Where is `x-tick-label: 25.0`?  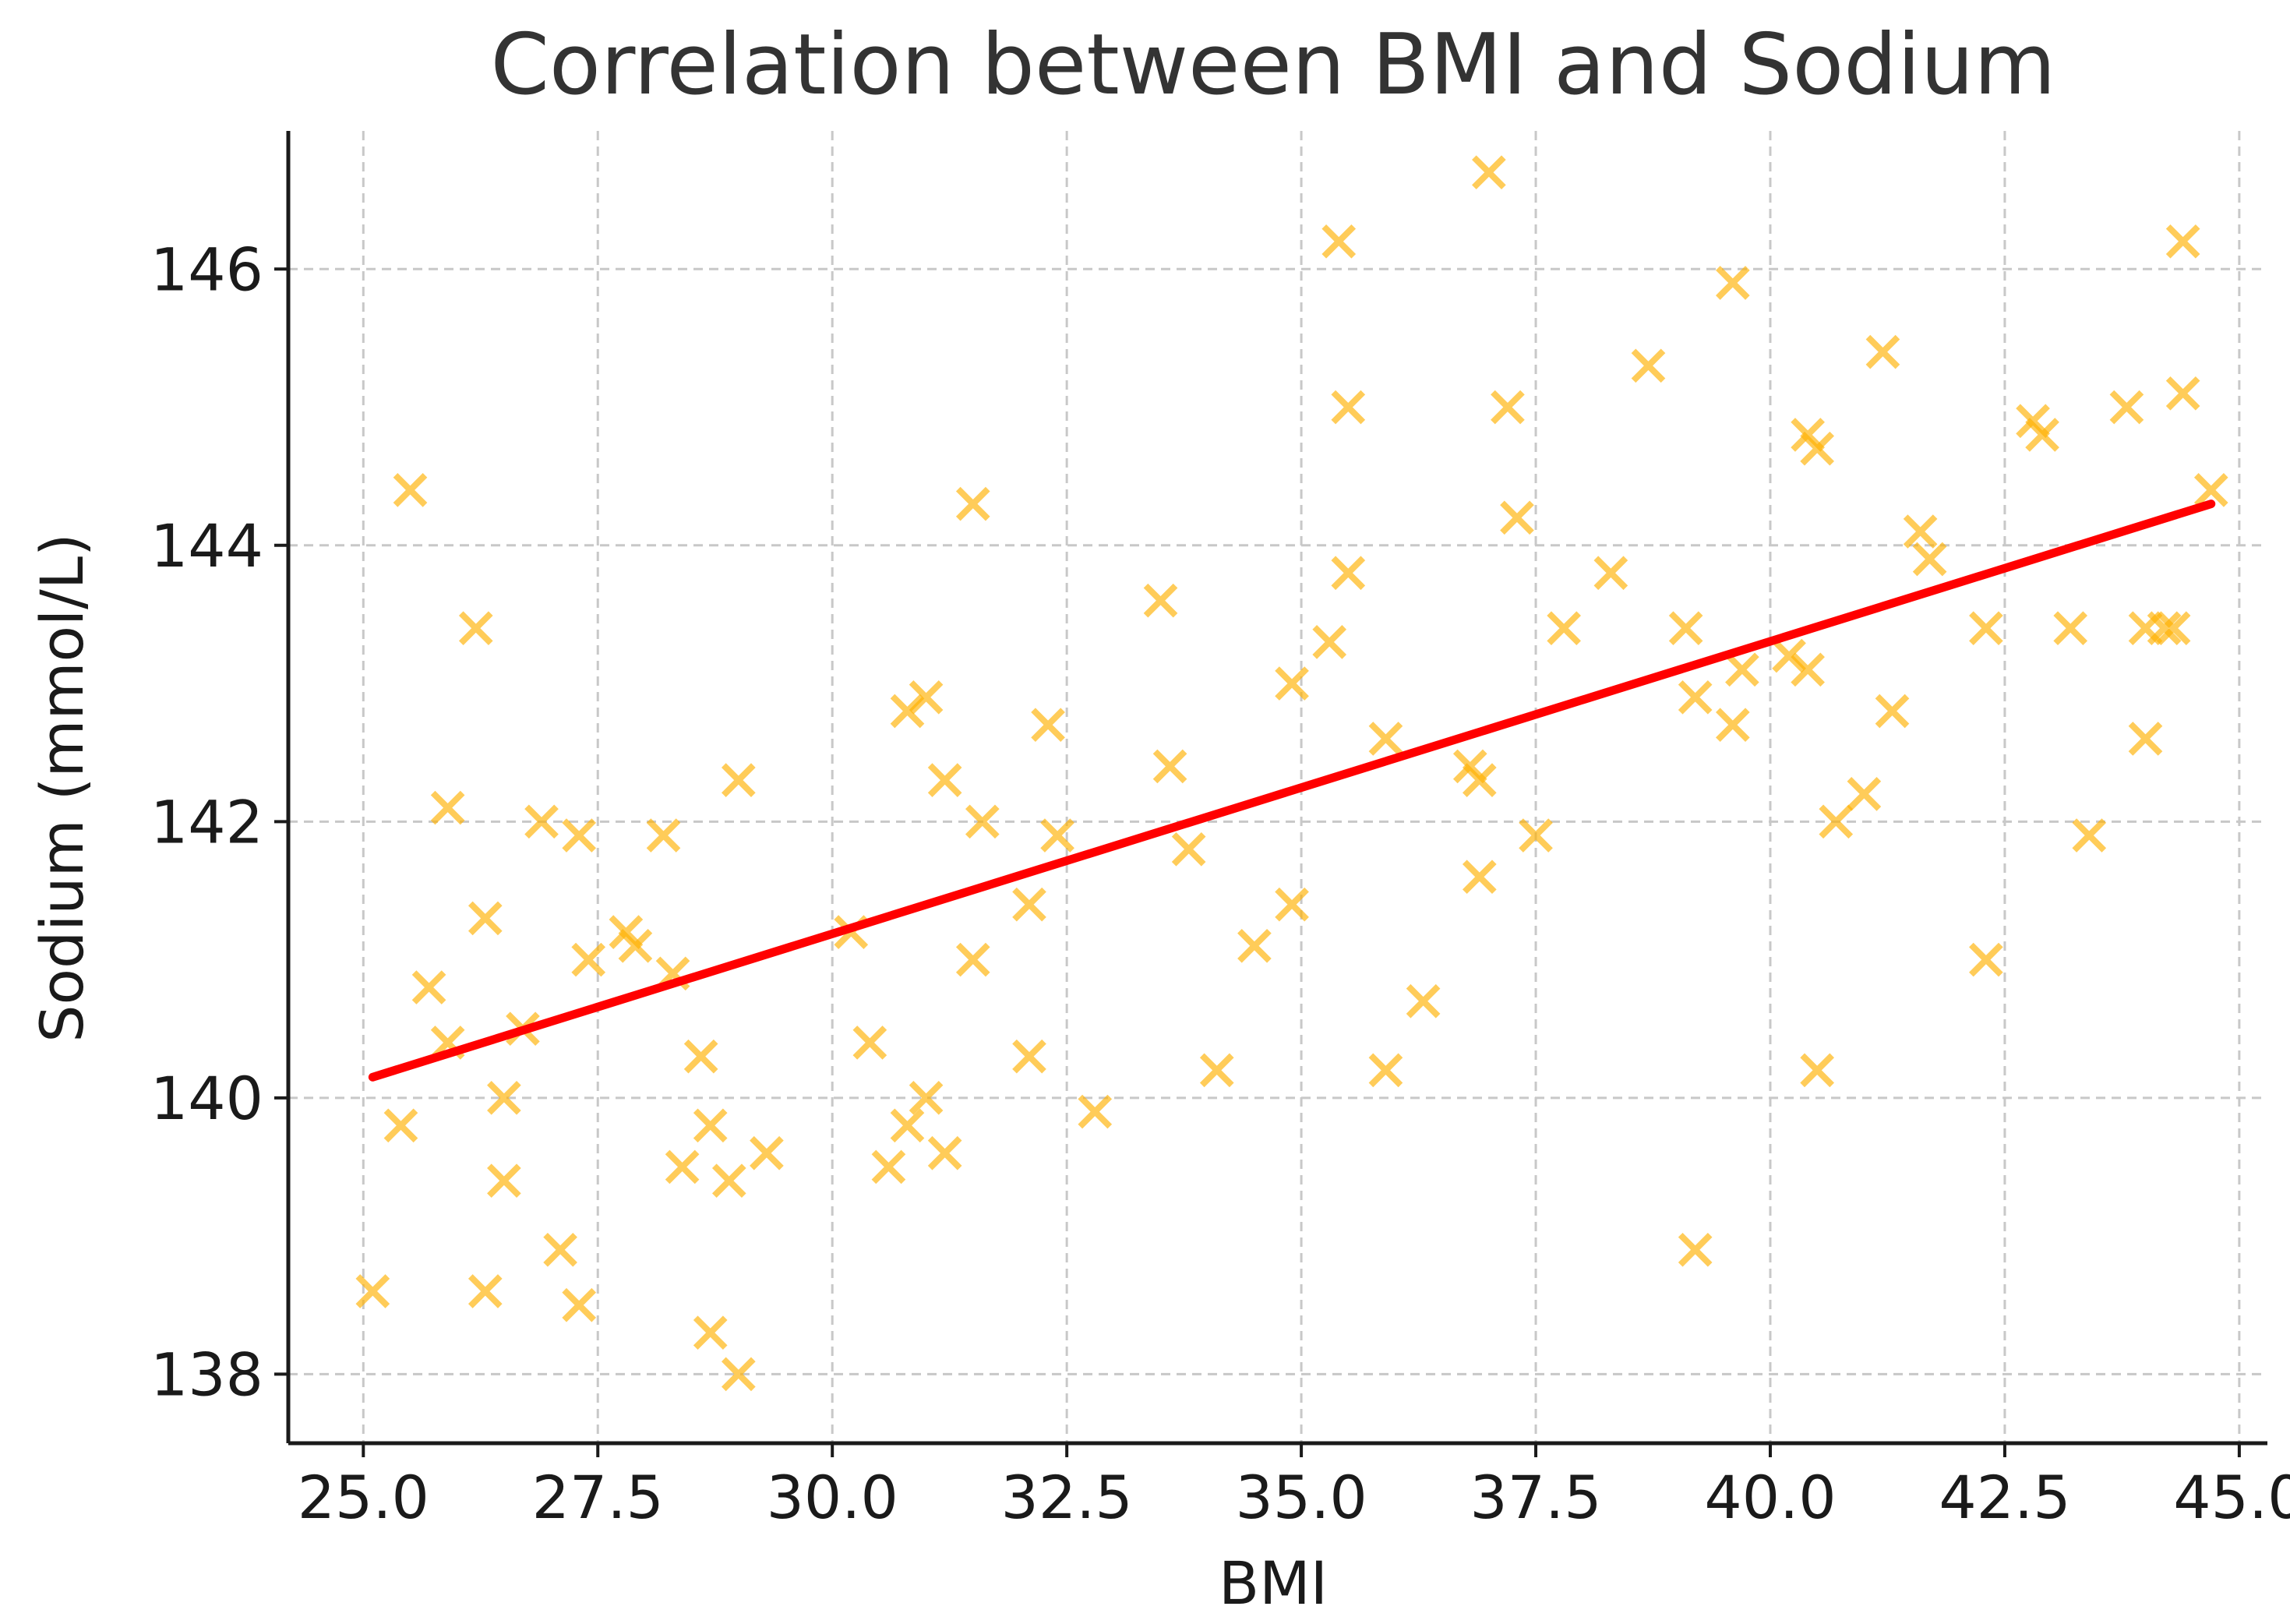 x-tick-label: 25.0 is located at coordinates (363, 1497).